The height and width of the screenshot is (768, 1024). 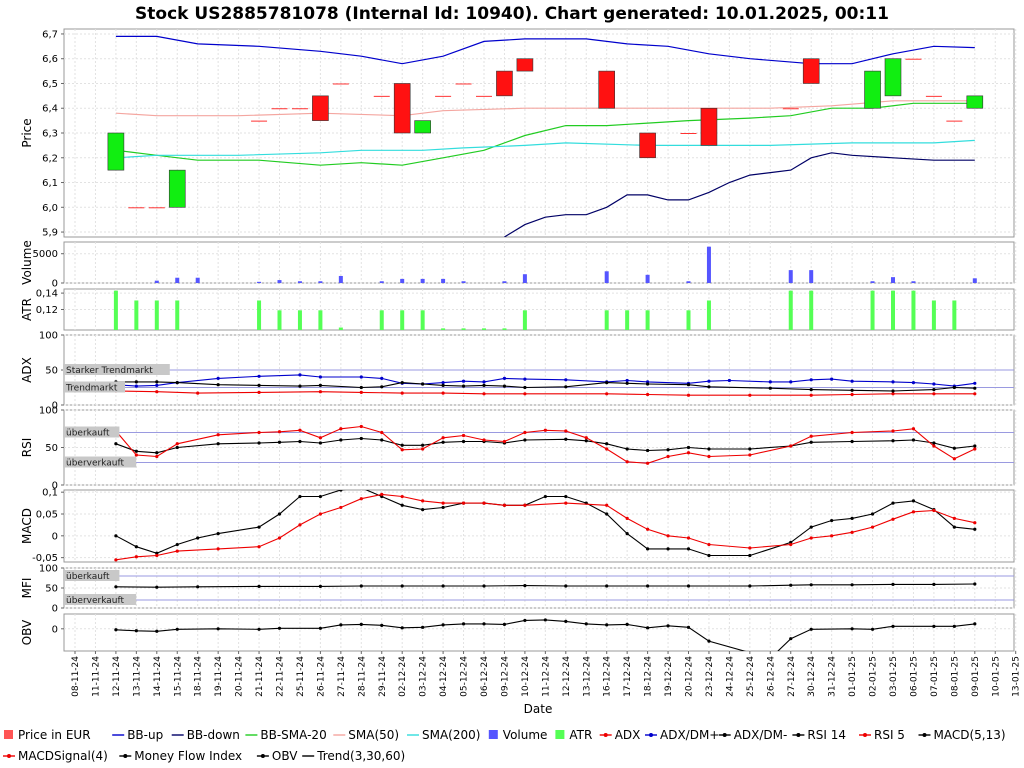 What do you see at coordinates (47, 735) in the screenshot?
I see `legend-item: Price in EUR` at bounding box center [47, 735].